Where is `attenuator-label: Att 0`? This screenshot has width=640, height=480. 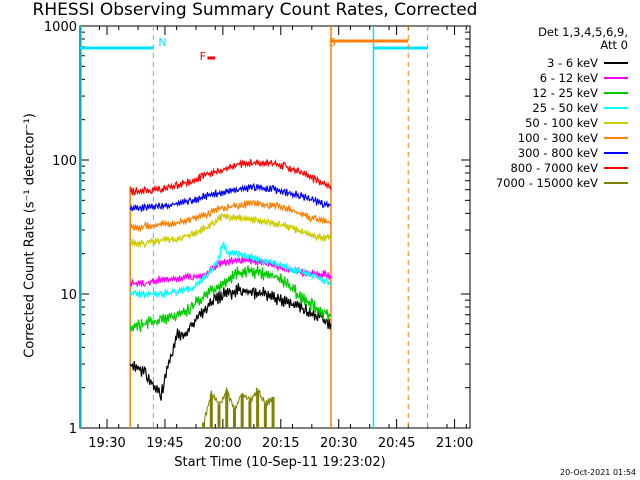
attenuator-label: Att 0 is located at coordinates (614, 45).